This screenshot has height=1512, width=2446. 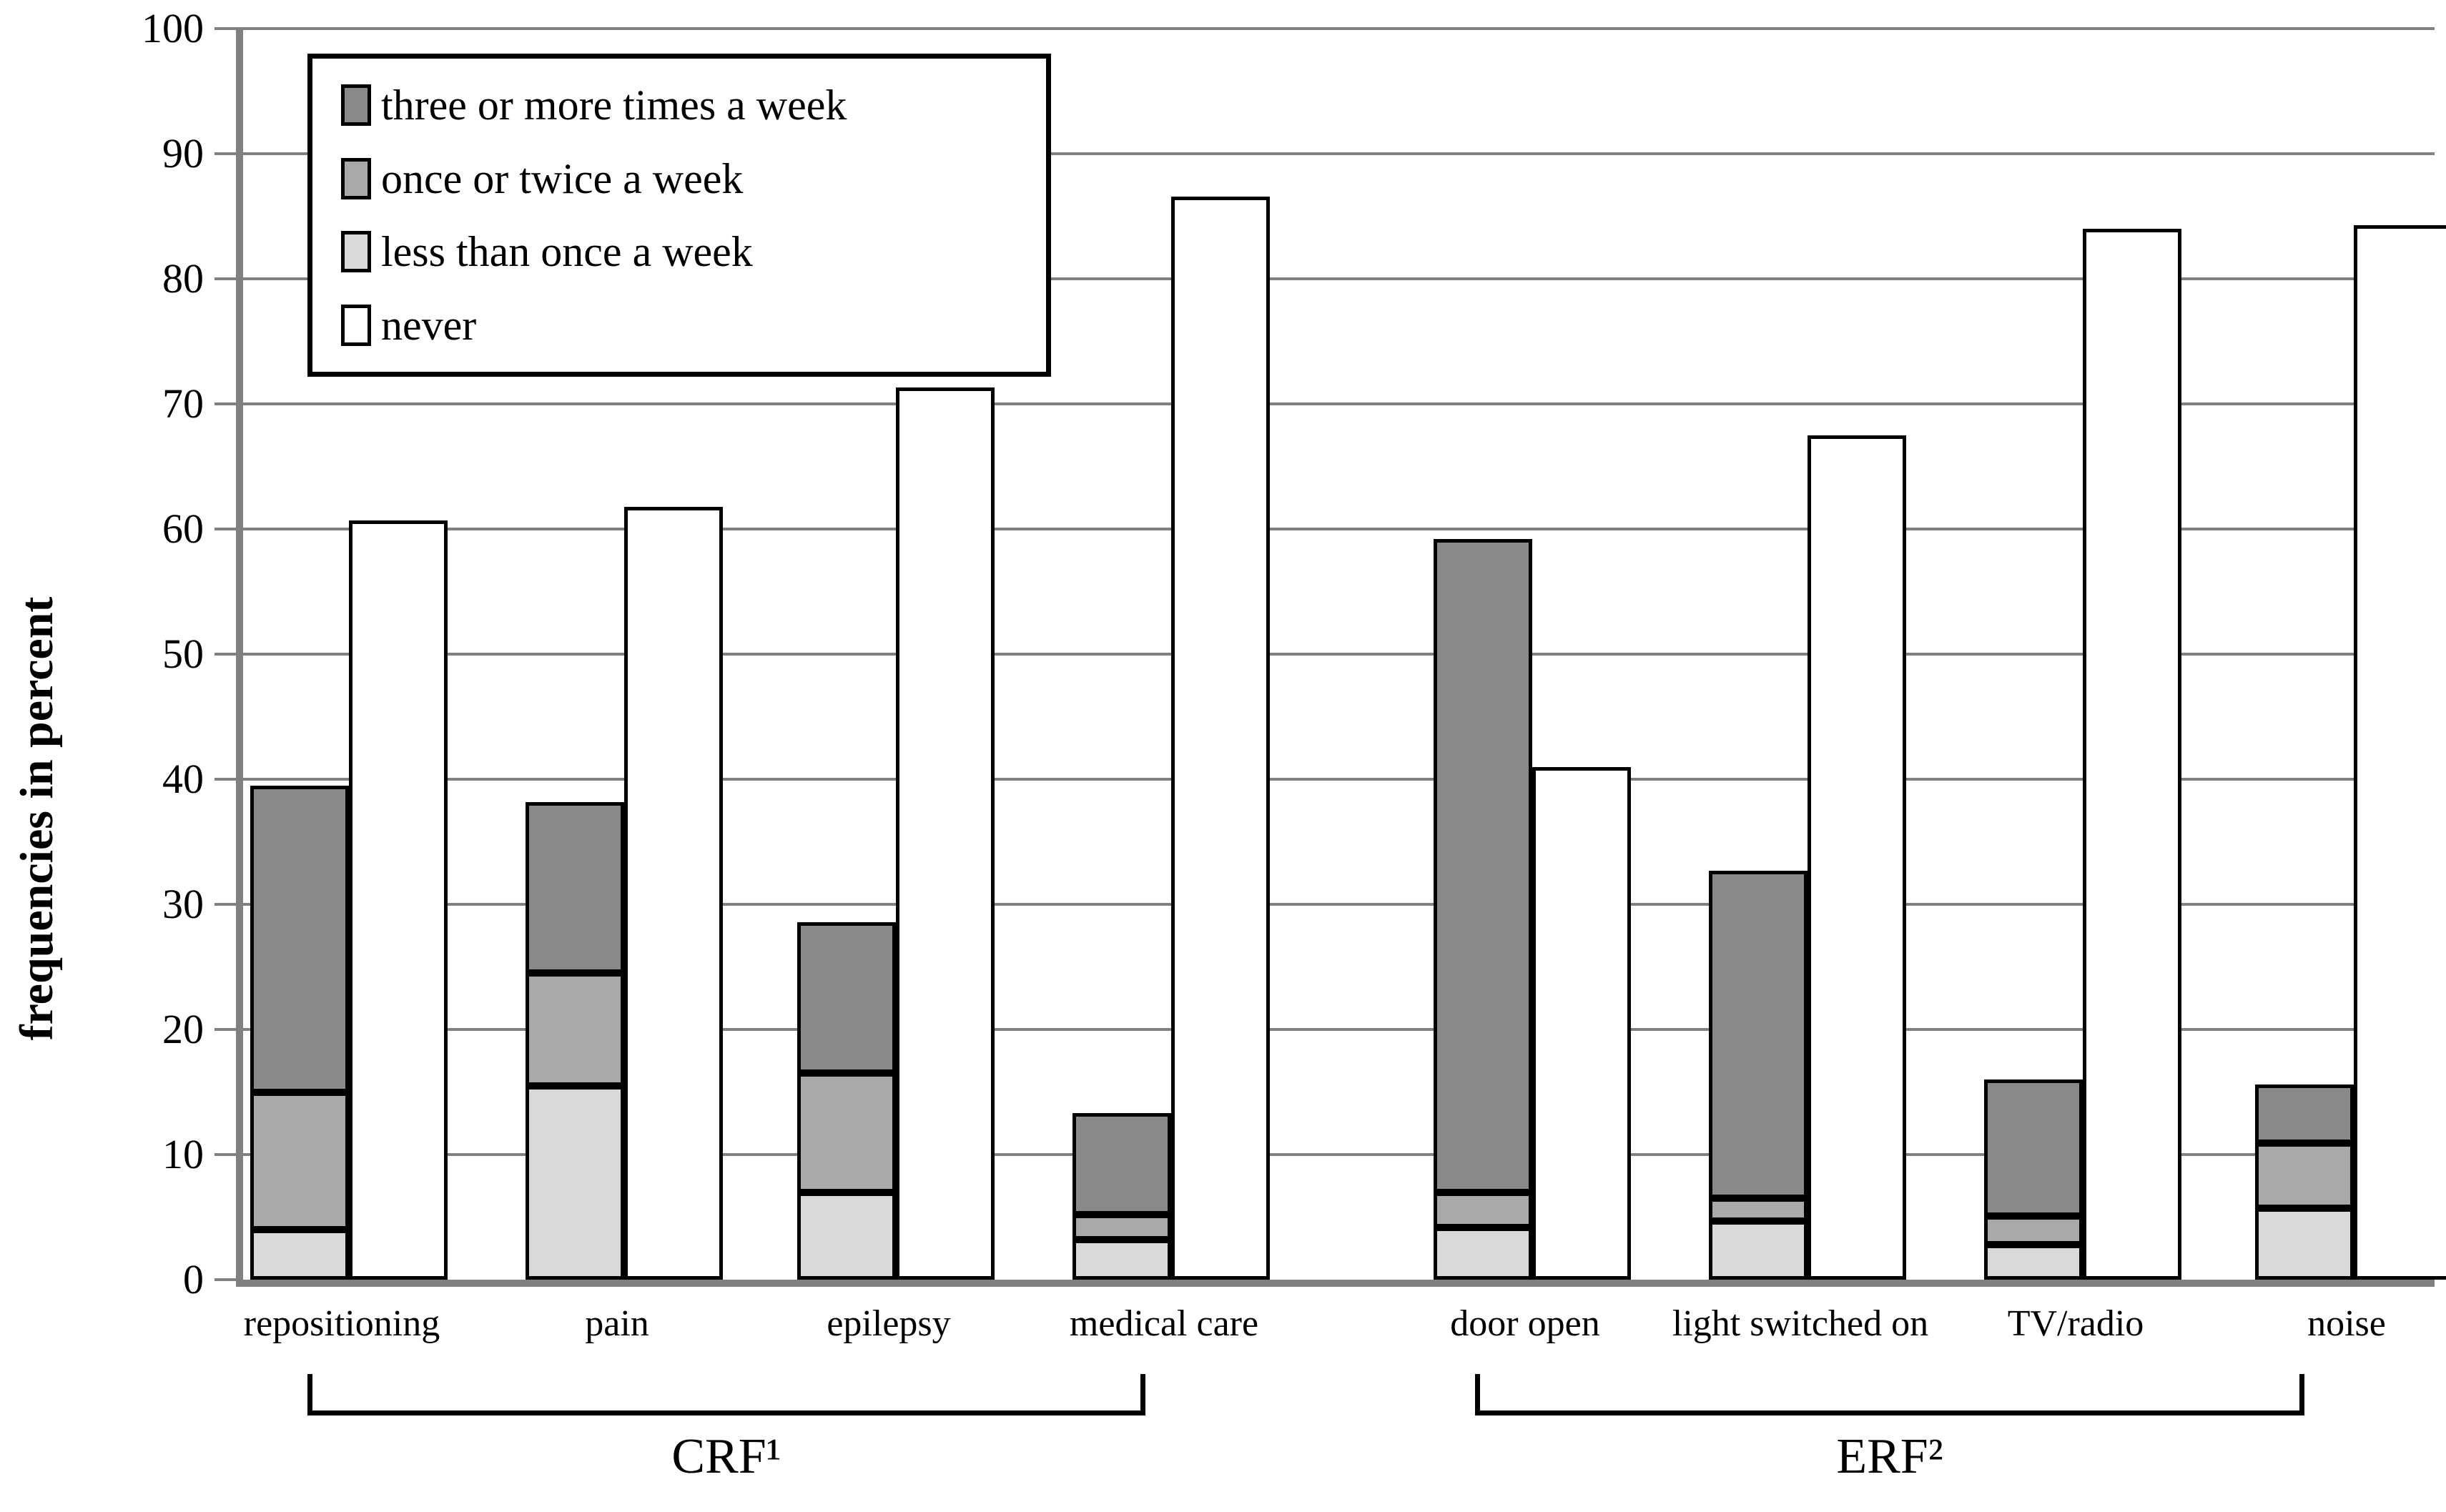 What do you see at coordinates (690, 325) in the screenshot?
I see `legend-item-never: never` at bounding box center [690, 325].